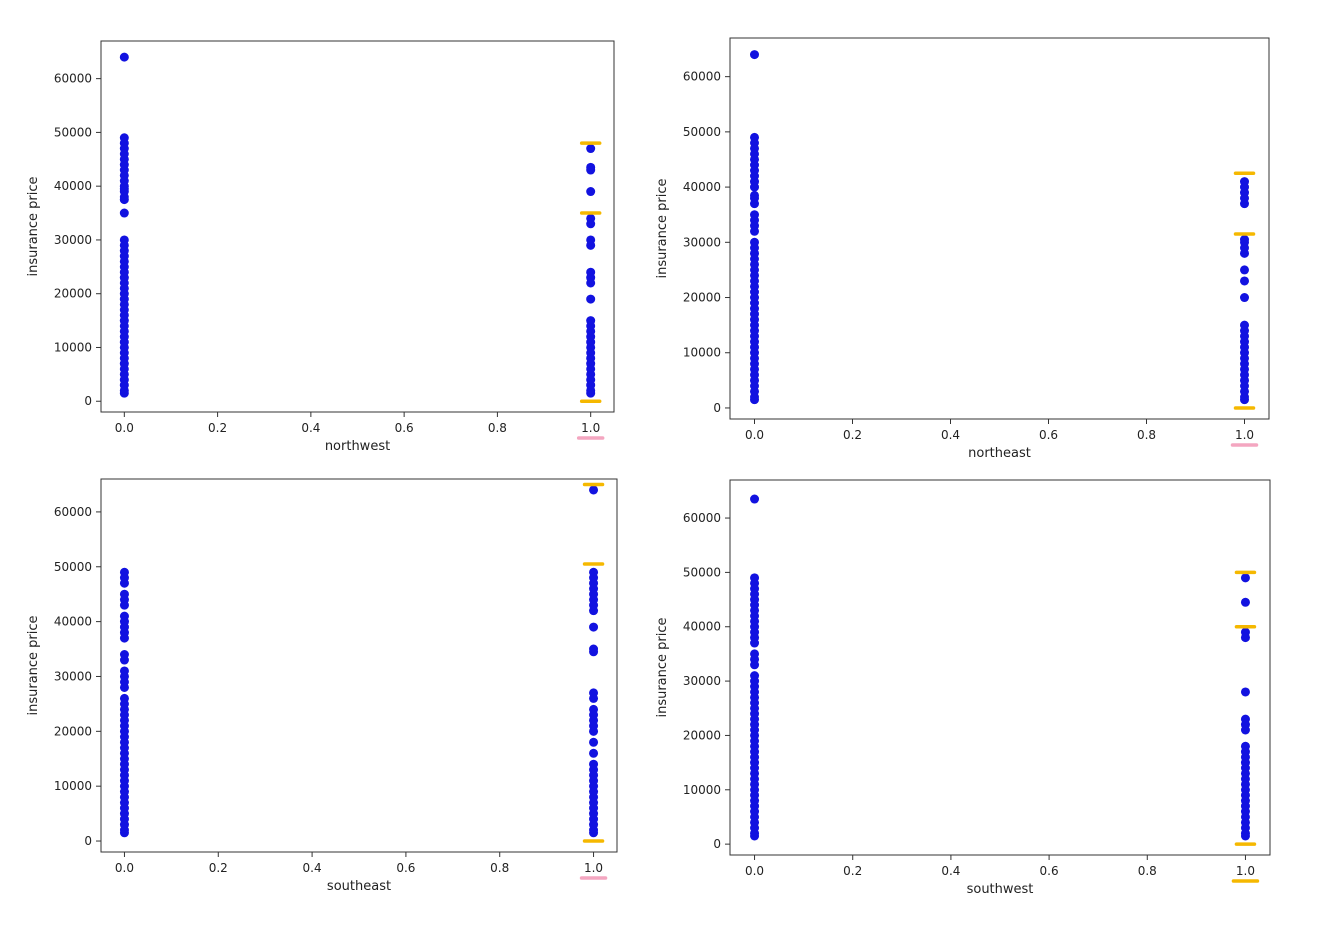 The height and width of the screenshot is (938, 1332). I want to click on x-axis-label: southeast, so click(359, 886).